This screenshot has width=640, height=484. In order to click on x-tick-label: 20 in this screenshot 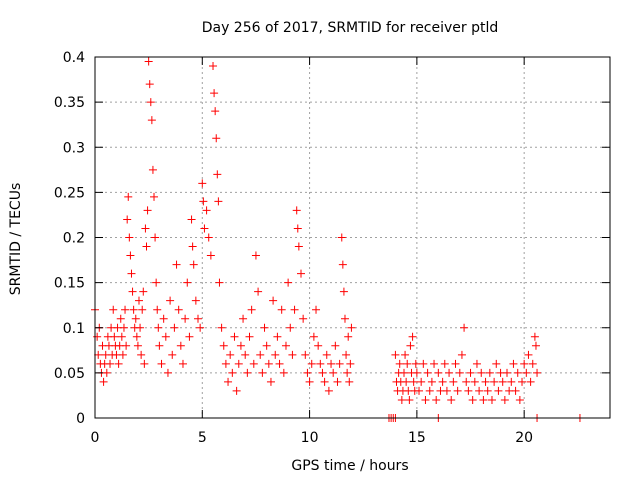, I will do `click(524, 438)`.